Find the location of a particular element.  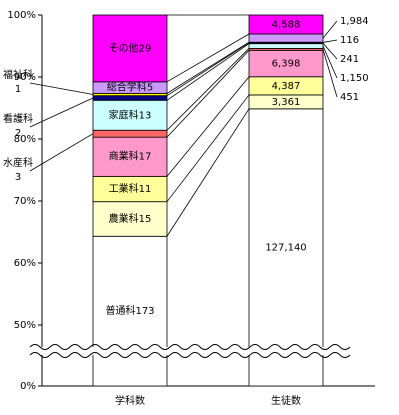

series-name: 看護科 is located at coordinates (18, 118).